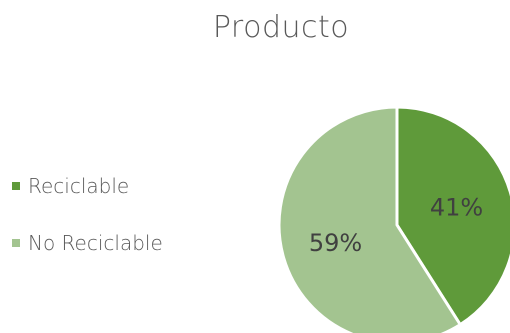 The height and width of the screenshot is (333, 510). Describe the element at coordinates (16, 186) in the screenshot. I see `legend-swatch-reciclable` at that location.